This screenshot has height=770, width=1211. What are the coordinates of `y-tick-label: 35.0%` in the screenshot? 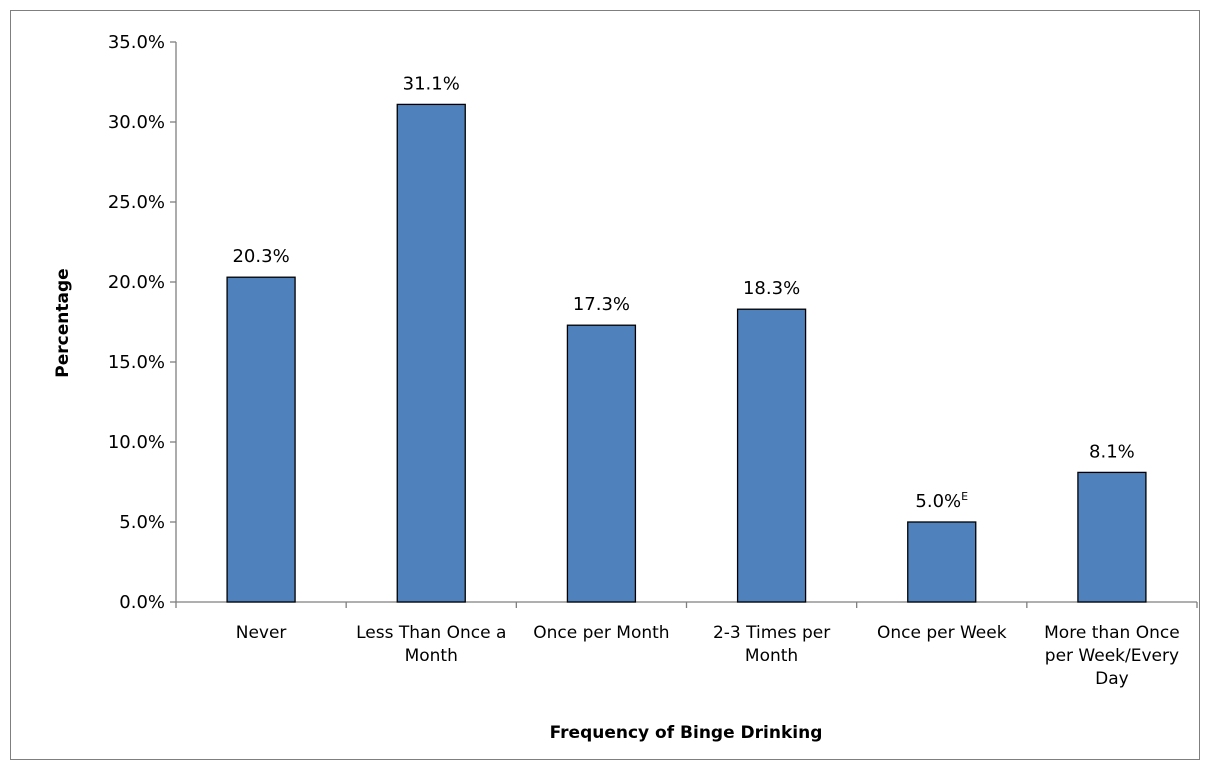 It's located at (136, 42).